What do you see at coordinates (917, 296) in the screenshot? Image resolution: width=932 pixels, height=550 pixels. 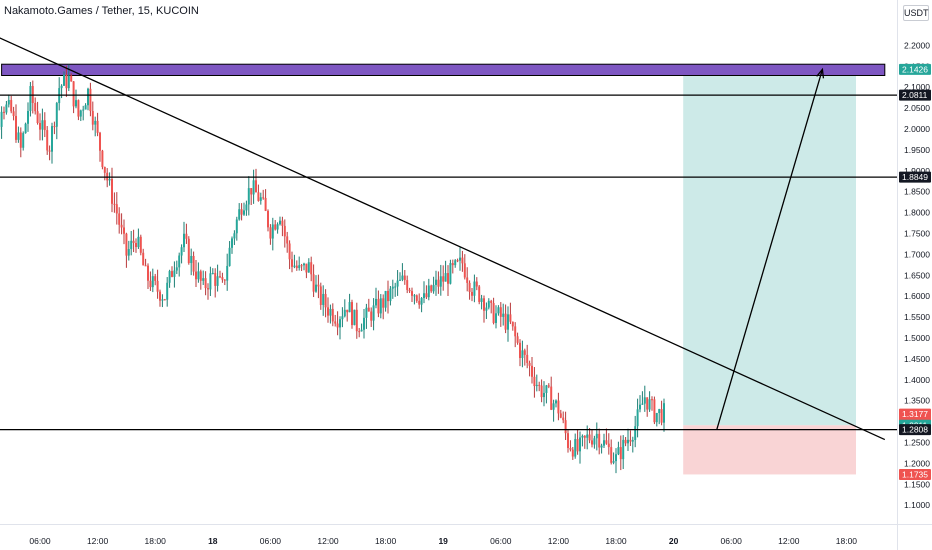 I see `price-tick-label: 1.6000` at bounding box center [917, 296].